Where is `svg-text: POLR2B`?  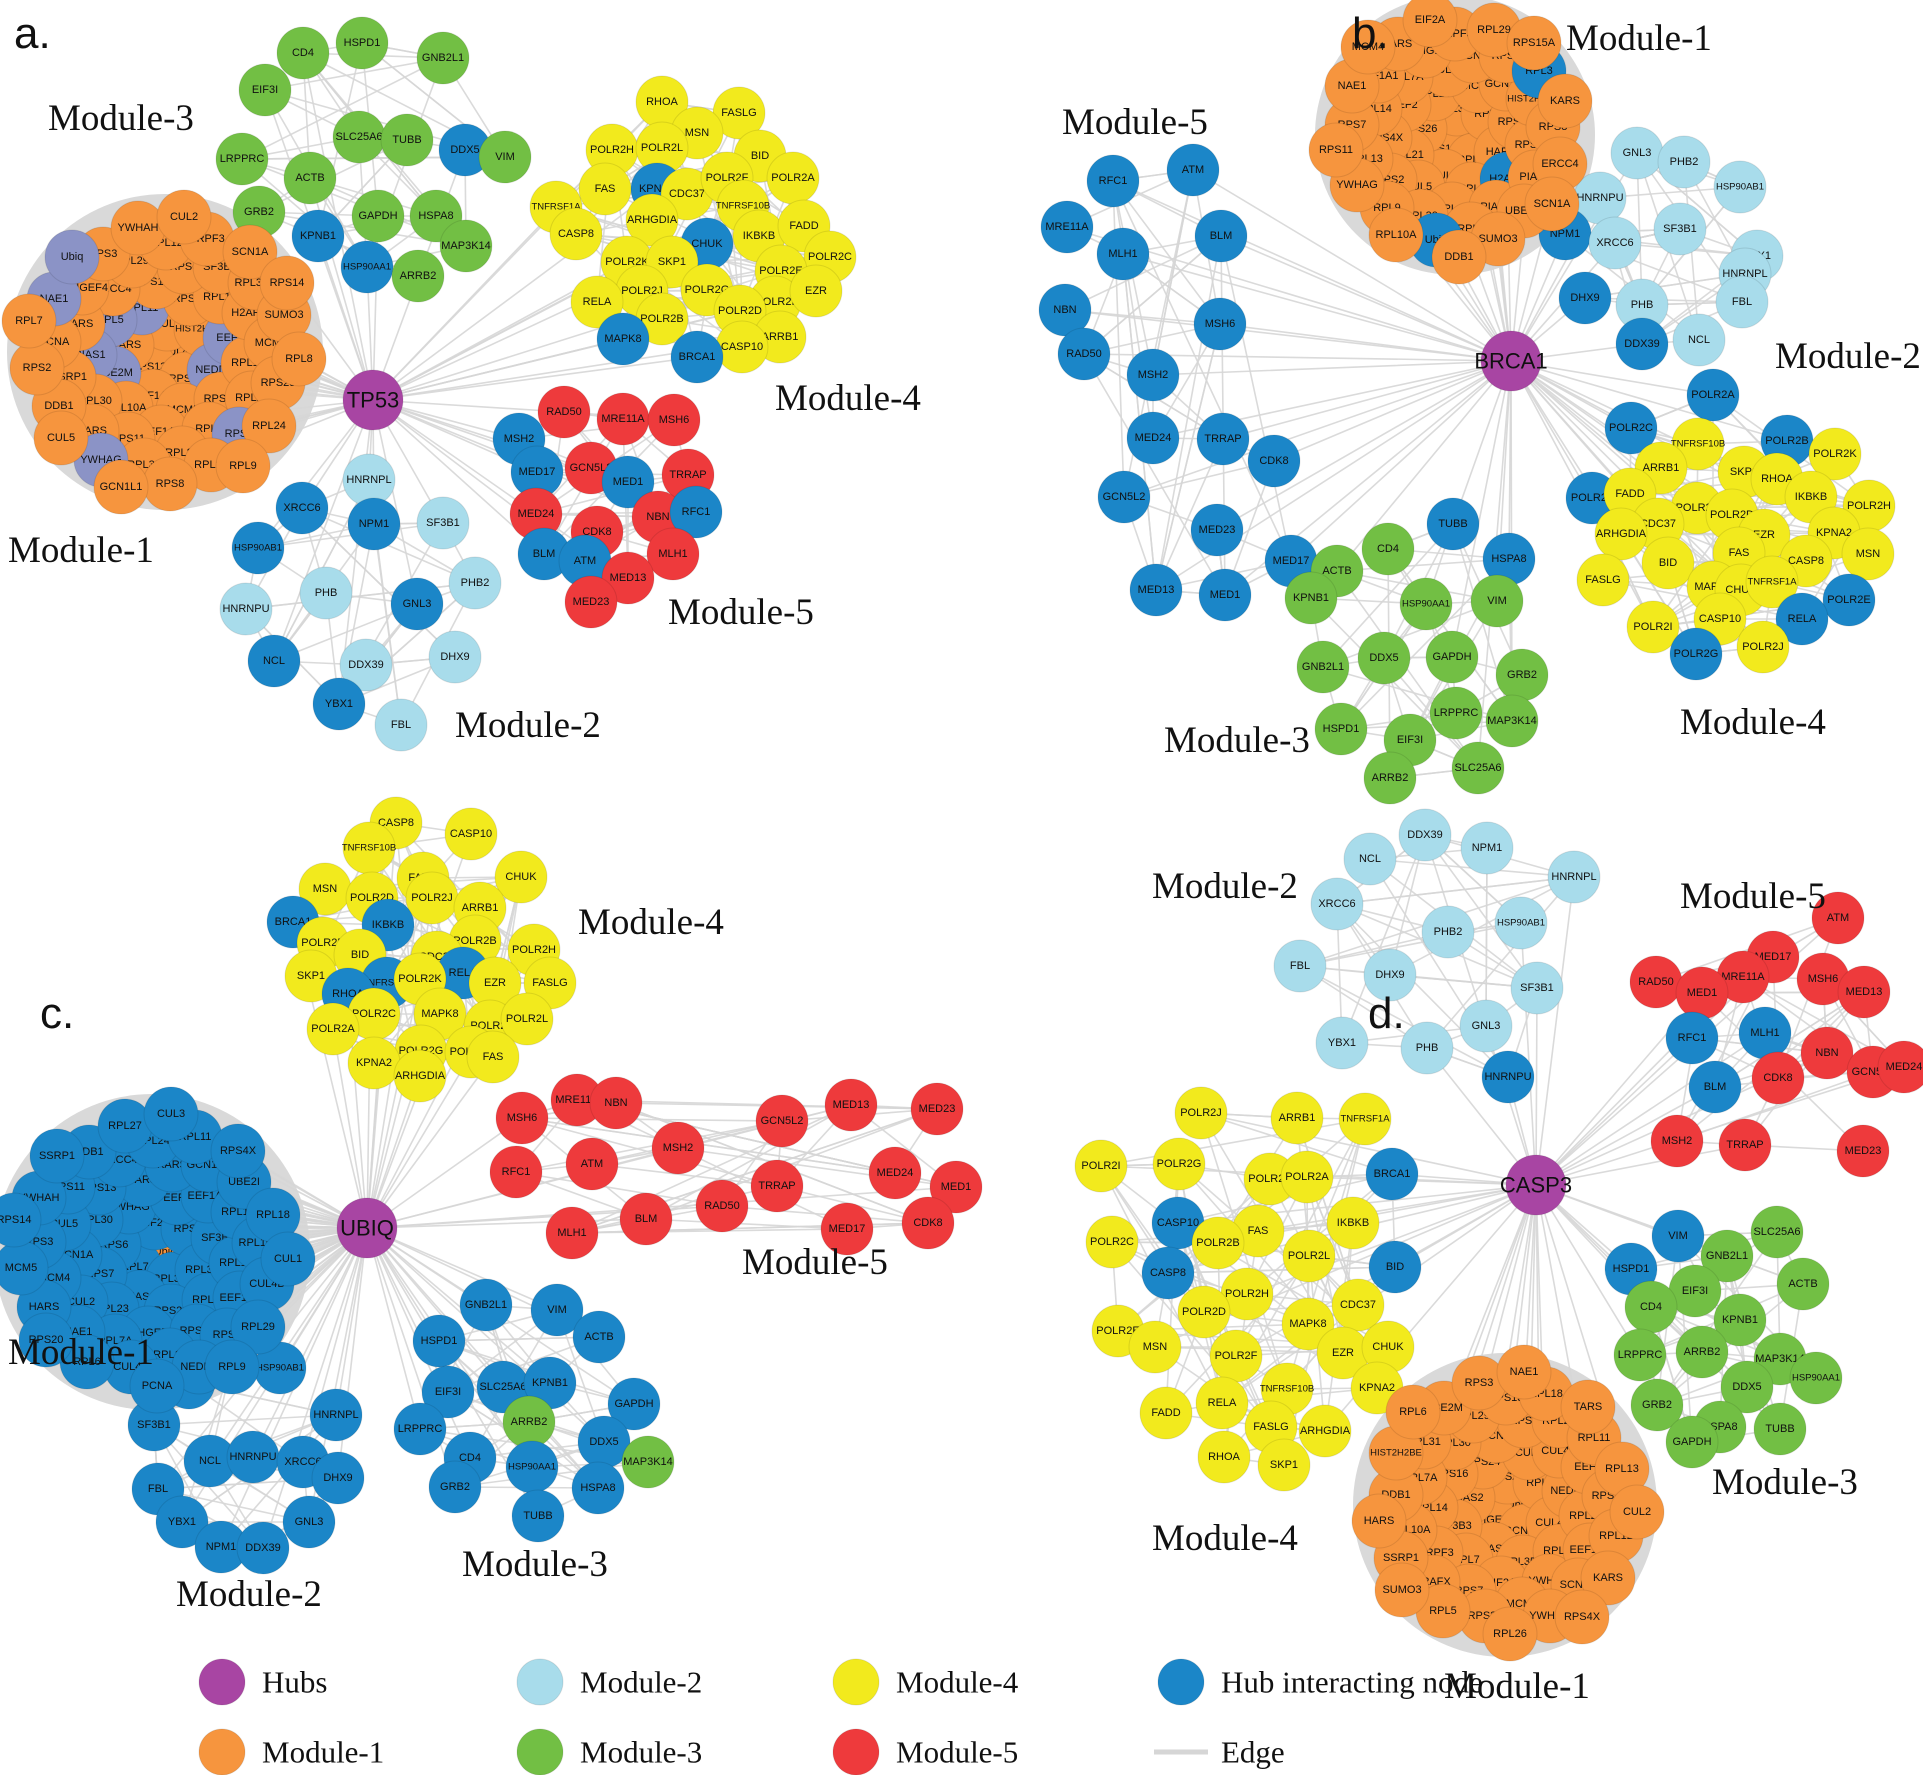 svg-text: POLR2B is located at coordinates (1786, 441).